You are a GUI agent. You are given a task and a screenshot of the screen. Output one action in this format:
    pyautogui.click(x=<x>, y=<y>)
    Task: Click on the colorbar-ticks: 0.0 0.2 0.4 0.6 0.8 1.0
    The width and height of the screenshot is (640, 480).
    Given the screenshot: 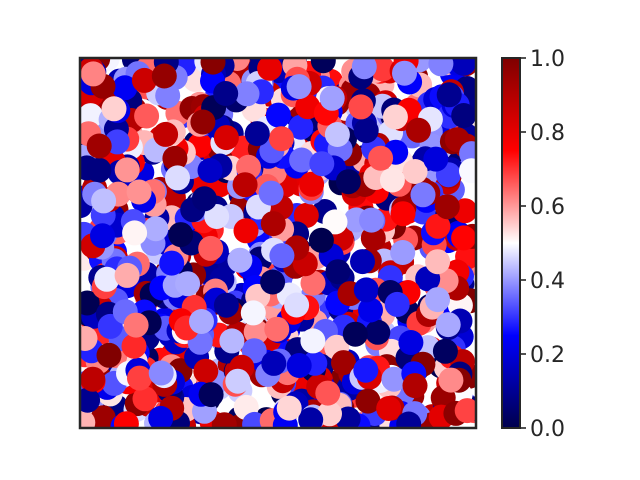 What is the action you would take?
    pyautogui.click(x=542, y=244)
    